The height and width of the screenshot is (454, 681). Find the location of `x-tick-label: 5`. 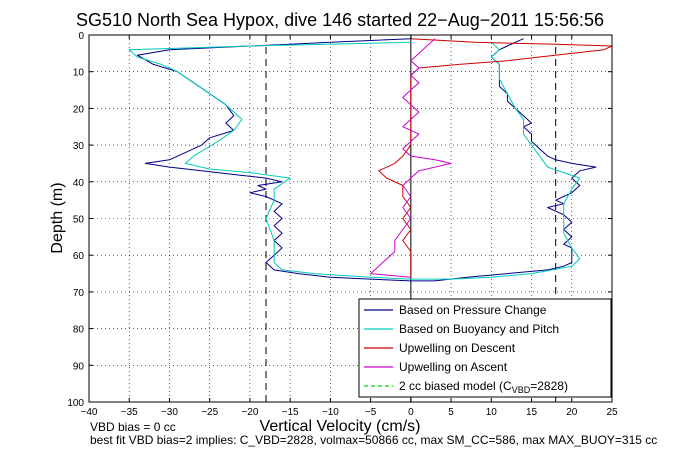

x-tick-label: 5 is located at coordinates (451, 412).